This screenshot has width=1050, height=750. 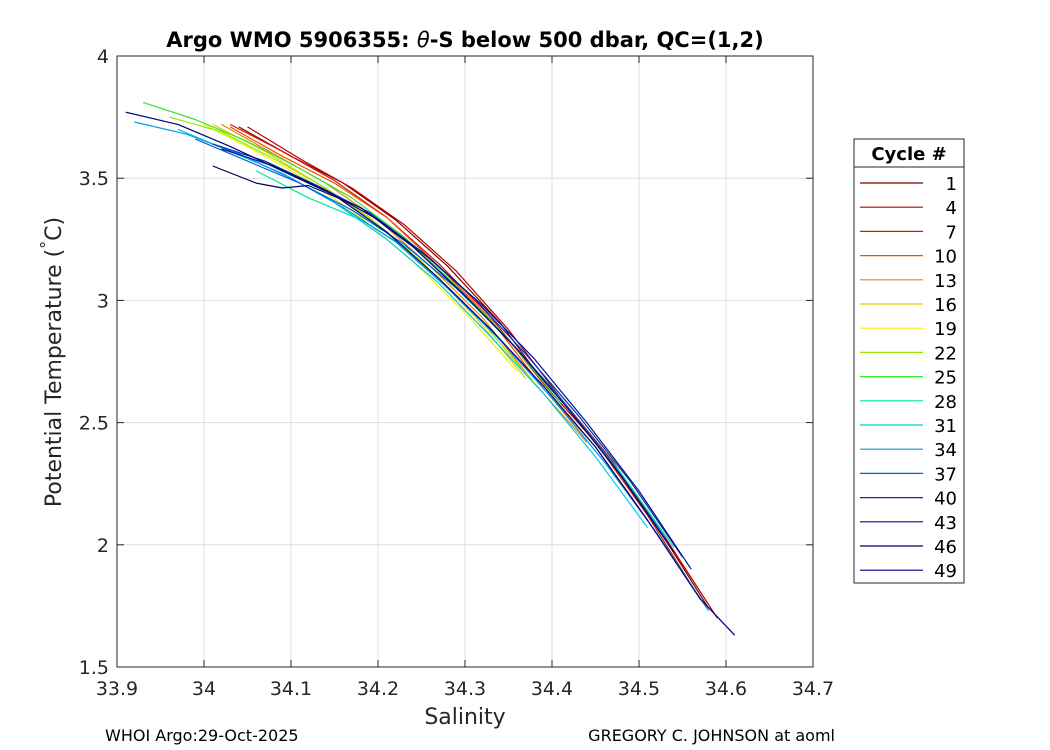 What do you see at coordinates (94, 424) in the screenshot?
I see `y-tick-label: 2.5` at bounding box center [94, 424].